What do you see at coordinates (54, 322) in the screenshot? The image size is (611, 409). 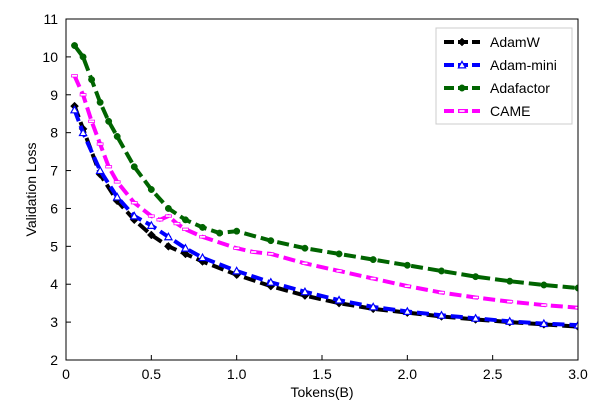 I see `y-tick-label: 3` at bounding box center [54, 322].